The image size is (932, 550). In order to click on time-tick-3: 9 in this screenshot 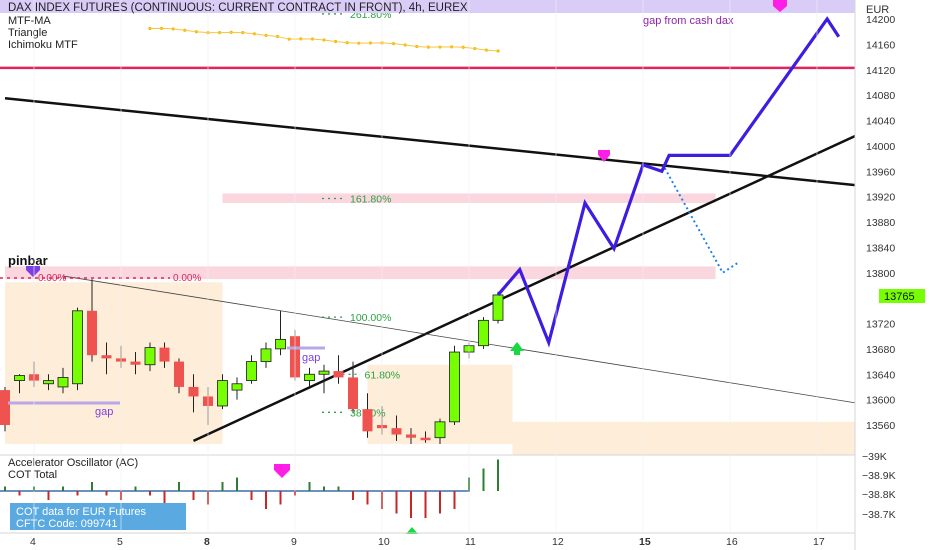, I will do `click(294, 542)`.